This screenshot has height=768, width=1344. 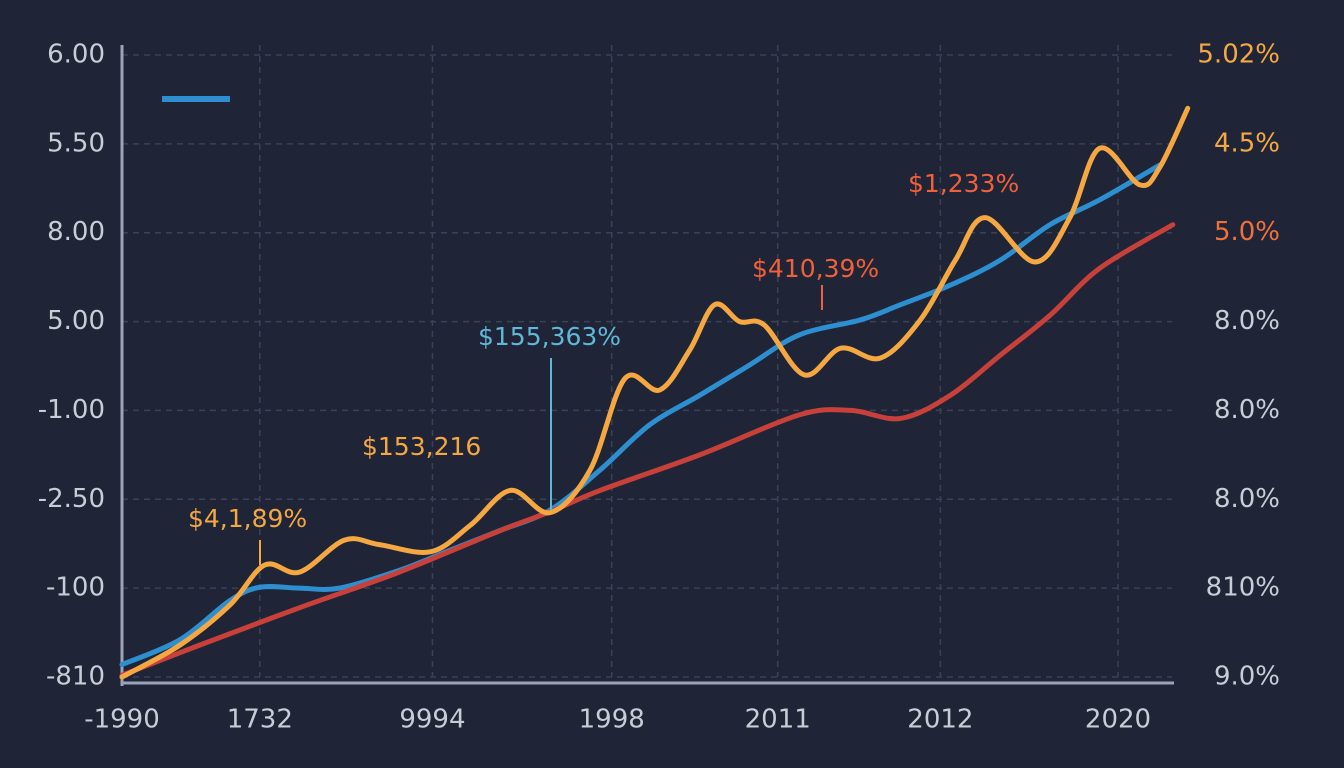 What do you see at coordinates (1243, 588) in the screenshot?
I see `y2-tick-label: 810%` at bounding box center [1243, 588].